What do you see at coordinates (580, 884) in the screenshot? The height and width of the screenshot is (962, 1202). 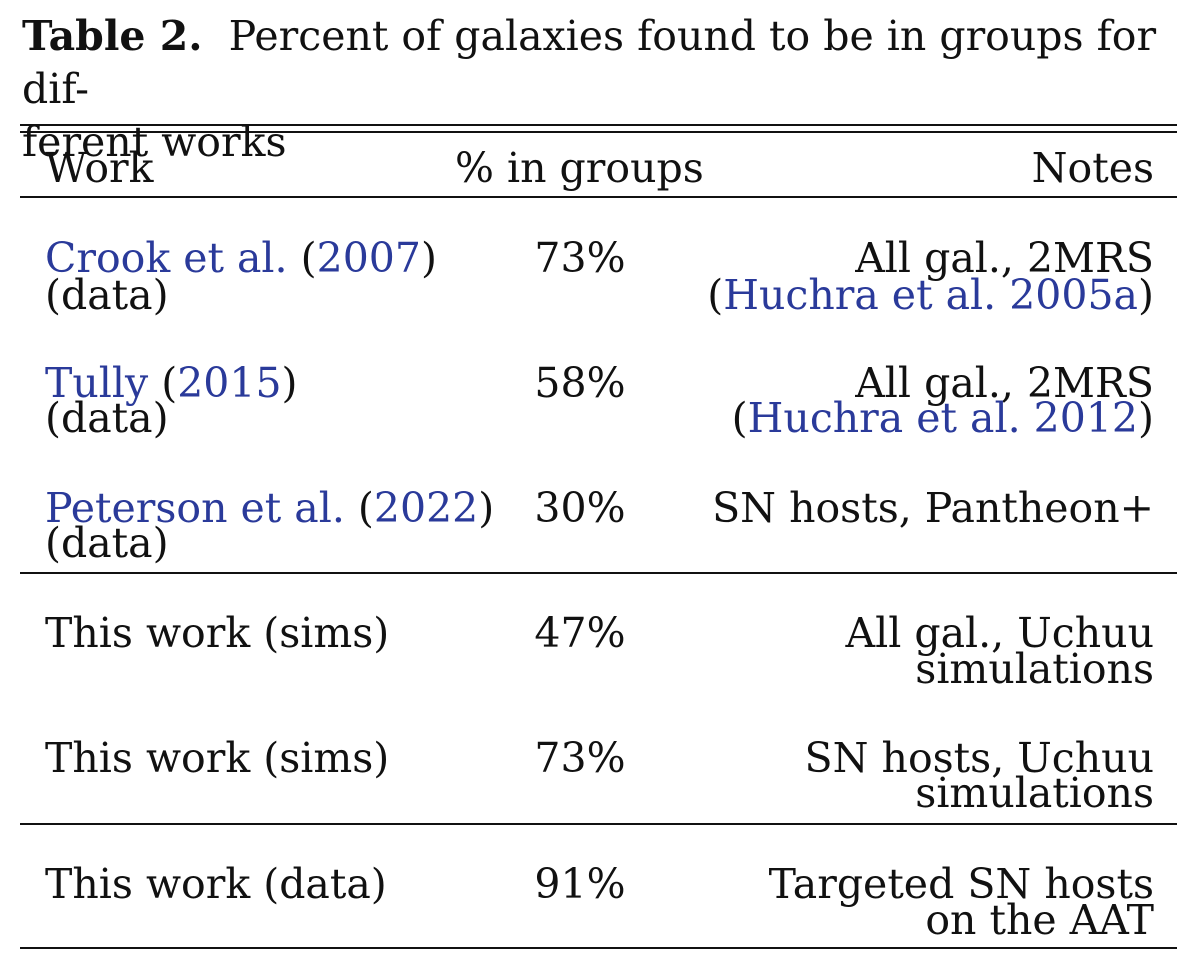 I see `table-row-5-pct: 91%` at bounding box center [580, 884].